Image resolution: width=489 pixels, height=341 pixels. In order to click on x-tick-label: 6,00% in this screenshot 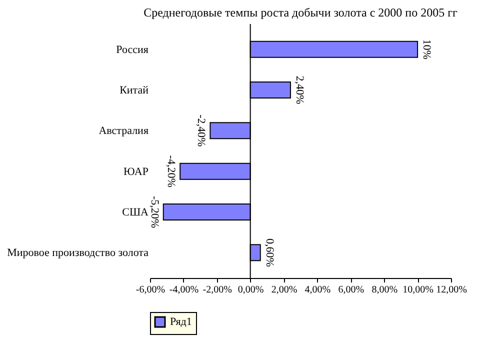, I will do `click(351, 290)`.